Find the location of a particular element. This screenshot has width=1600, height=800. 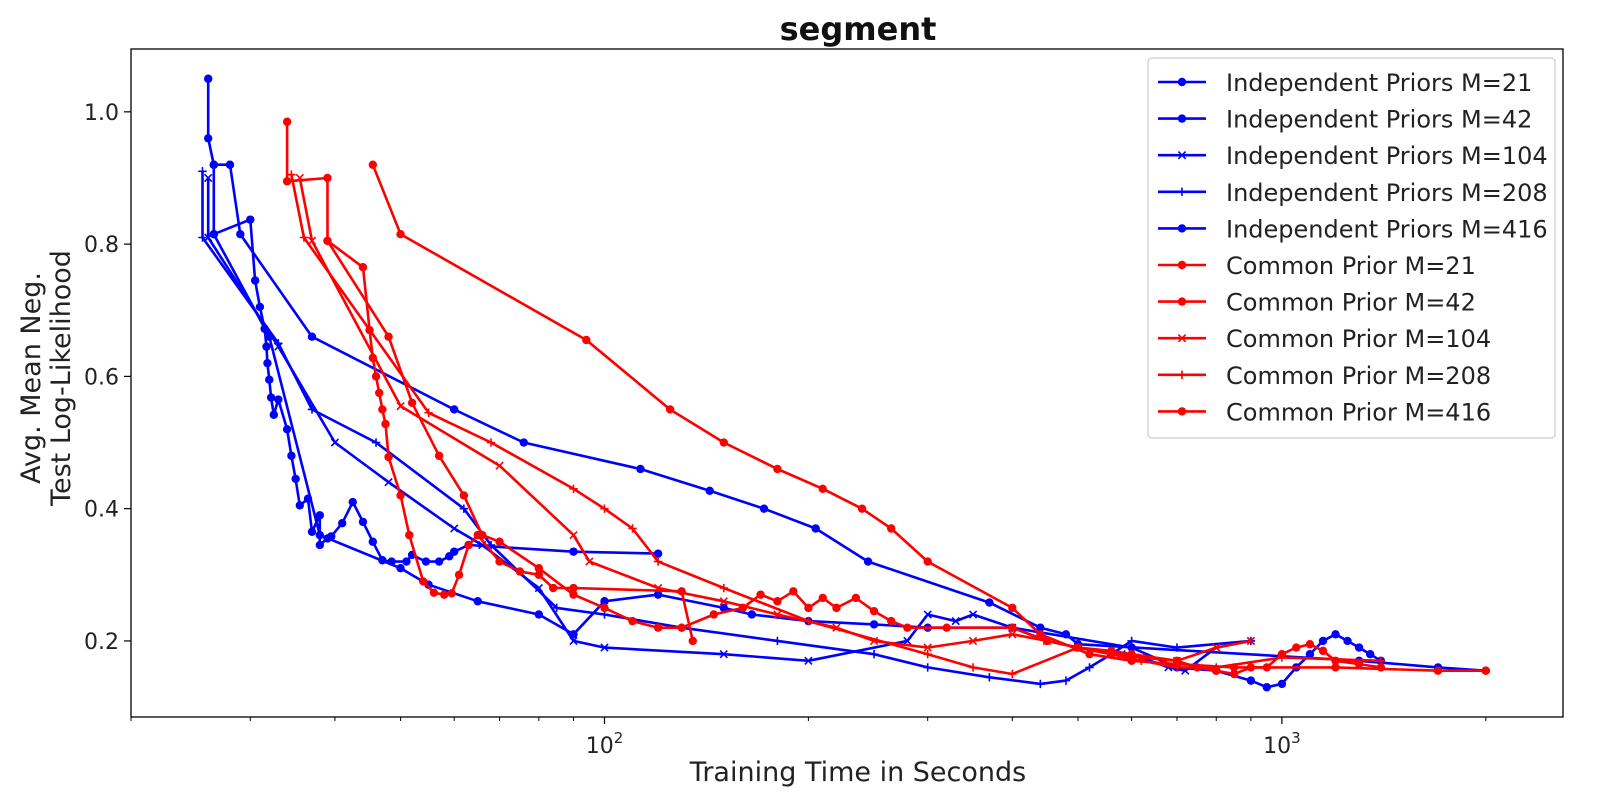

x-axis-label: Training Time in Seconds is located at coordinates (857, 772).